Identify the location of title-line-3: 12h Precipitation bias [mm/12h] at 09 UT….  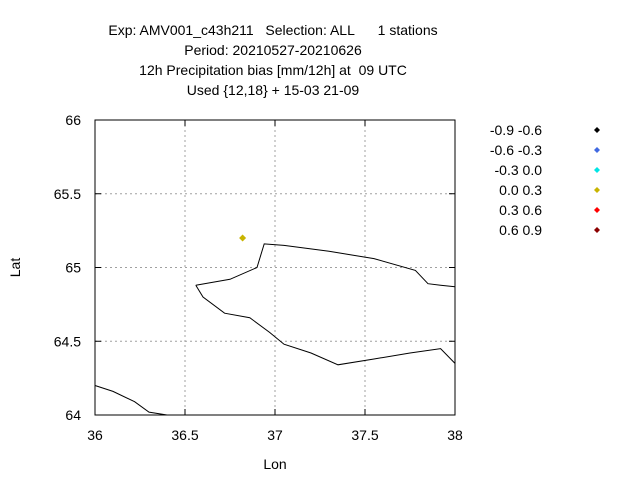
(273, 70).